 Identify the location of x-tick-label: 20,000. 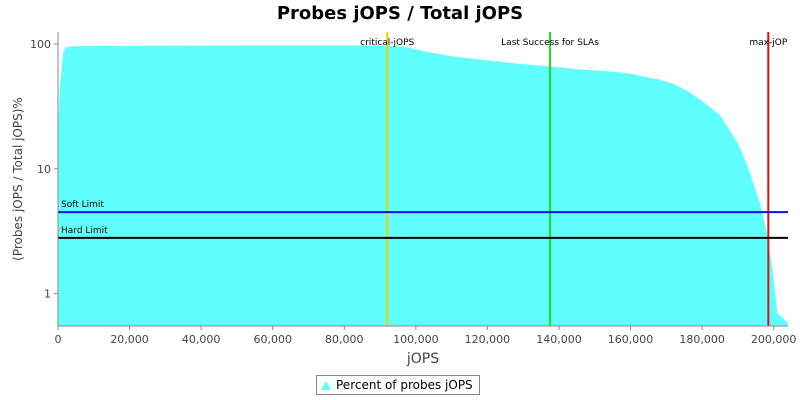
(129, 339).